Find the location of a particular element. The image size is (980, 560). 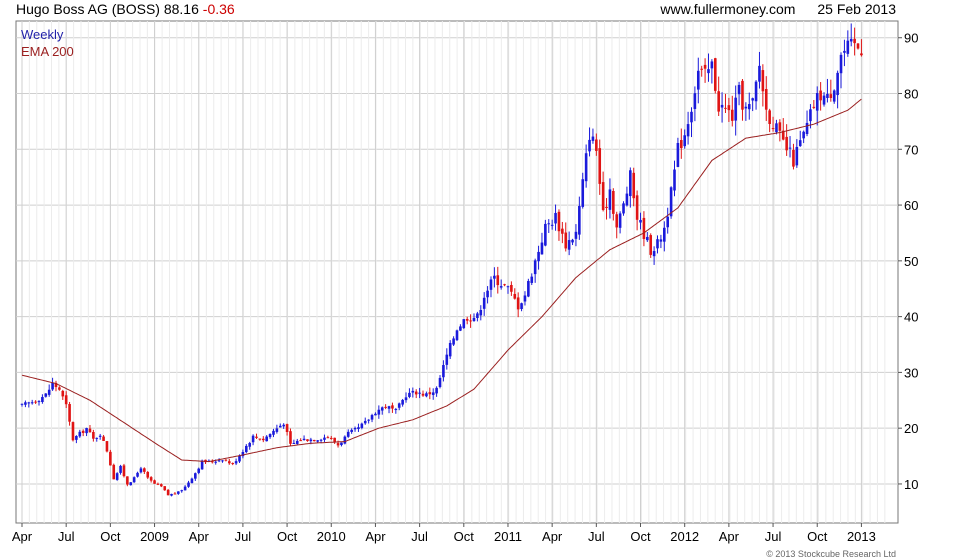

y-tick-label: 80 is located at coordinates (911, 94).